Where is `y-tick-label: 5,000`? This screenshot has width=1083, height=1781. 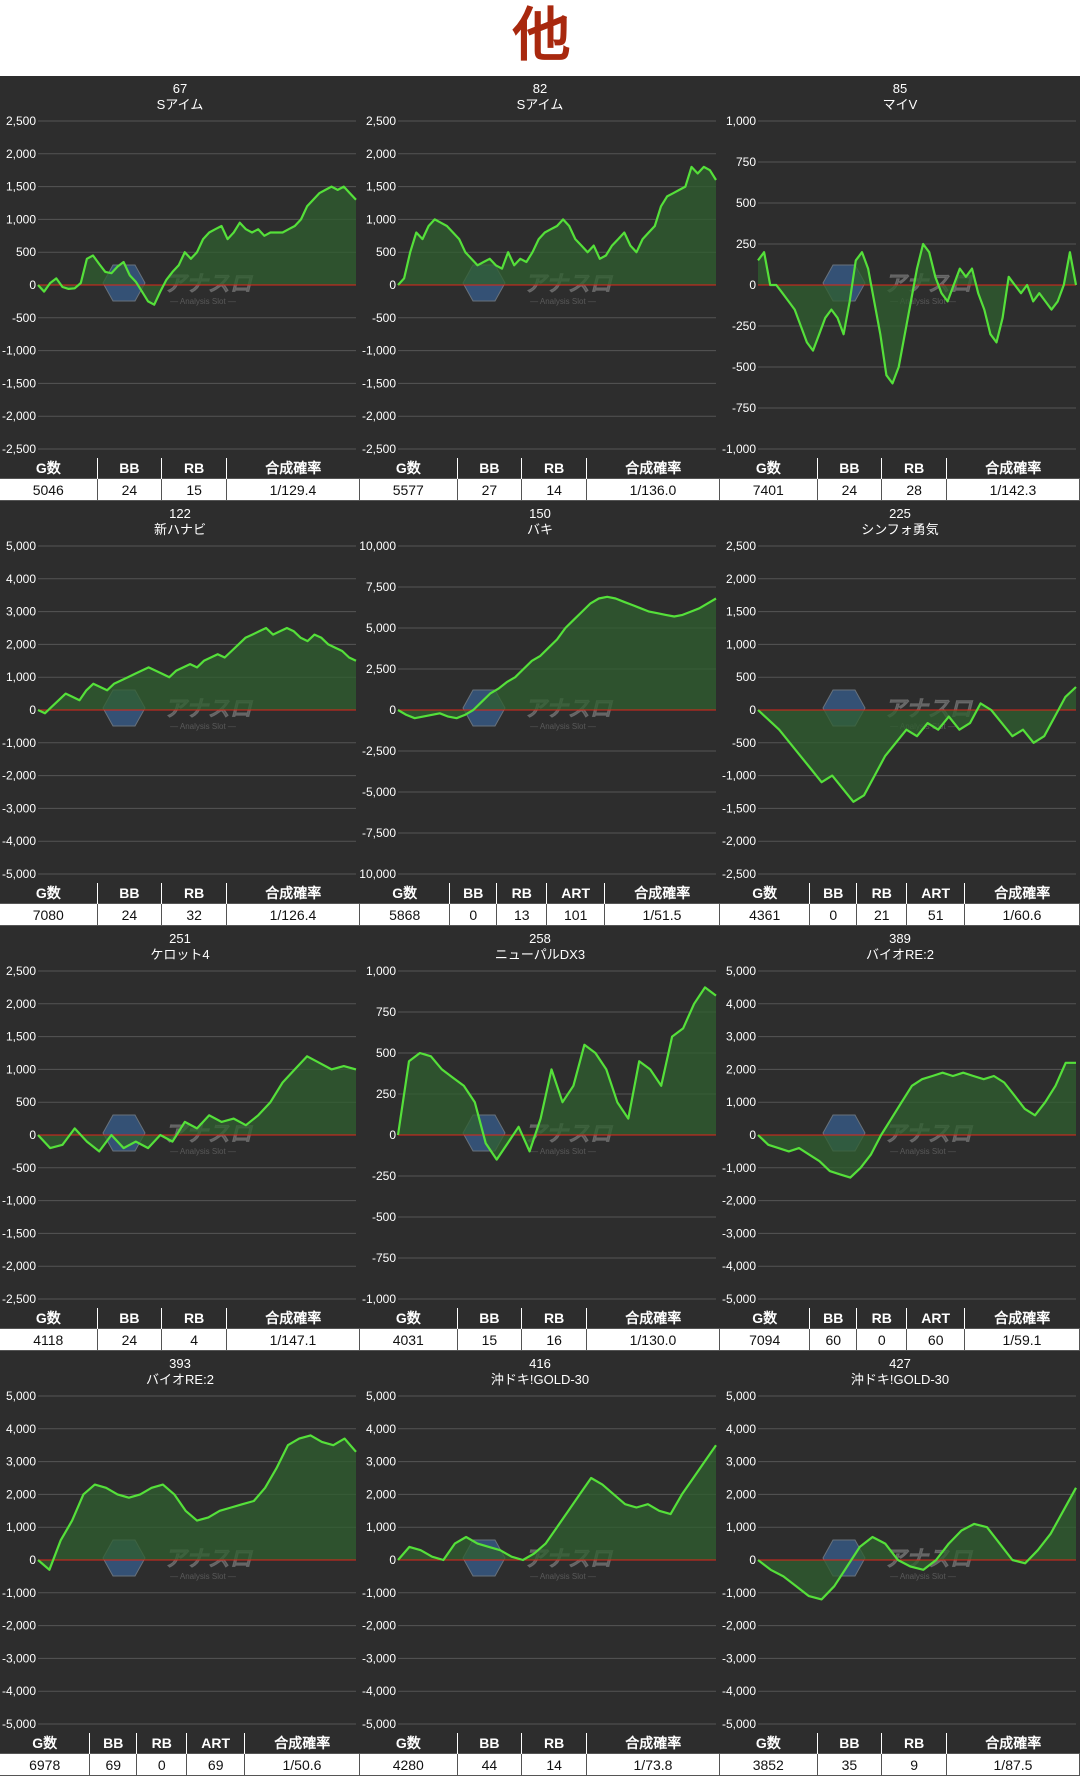 y-tick-label: 5,000 is located at coordinates (21, 1396).